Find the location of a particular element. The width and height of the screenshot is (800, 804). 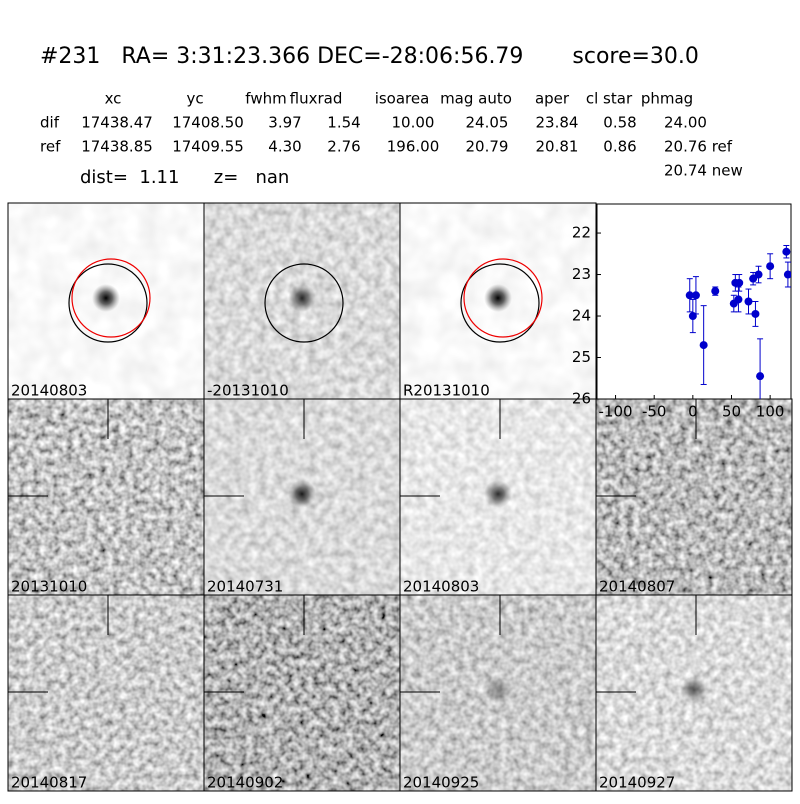

table-cell: 0.58 is located at coordinates (619, 123).